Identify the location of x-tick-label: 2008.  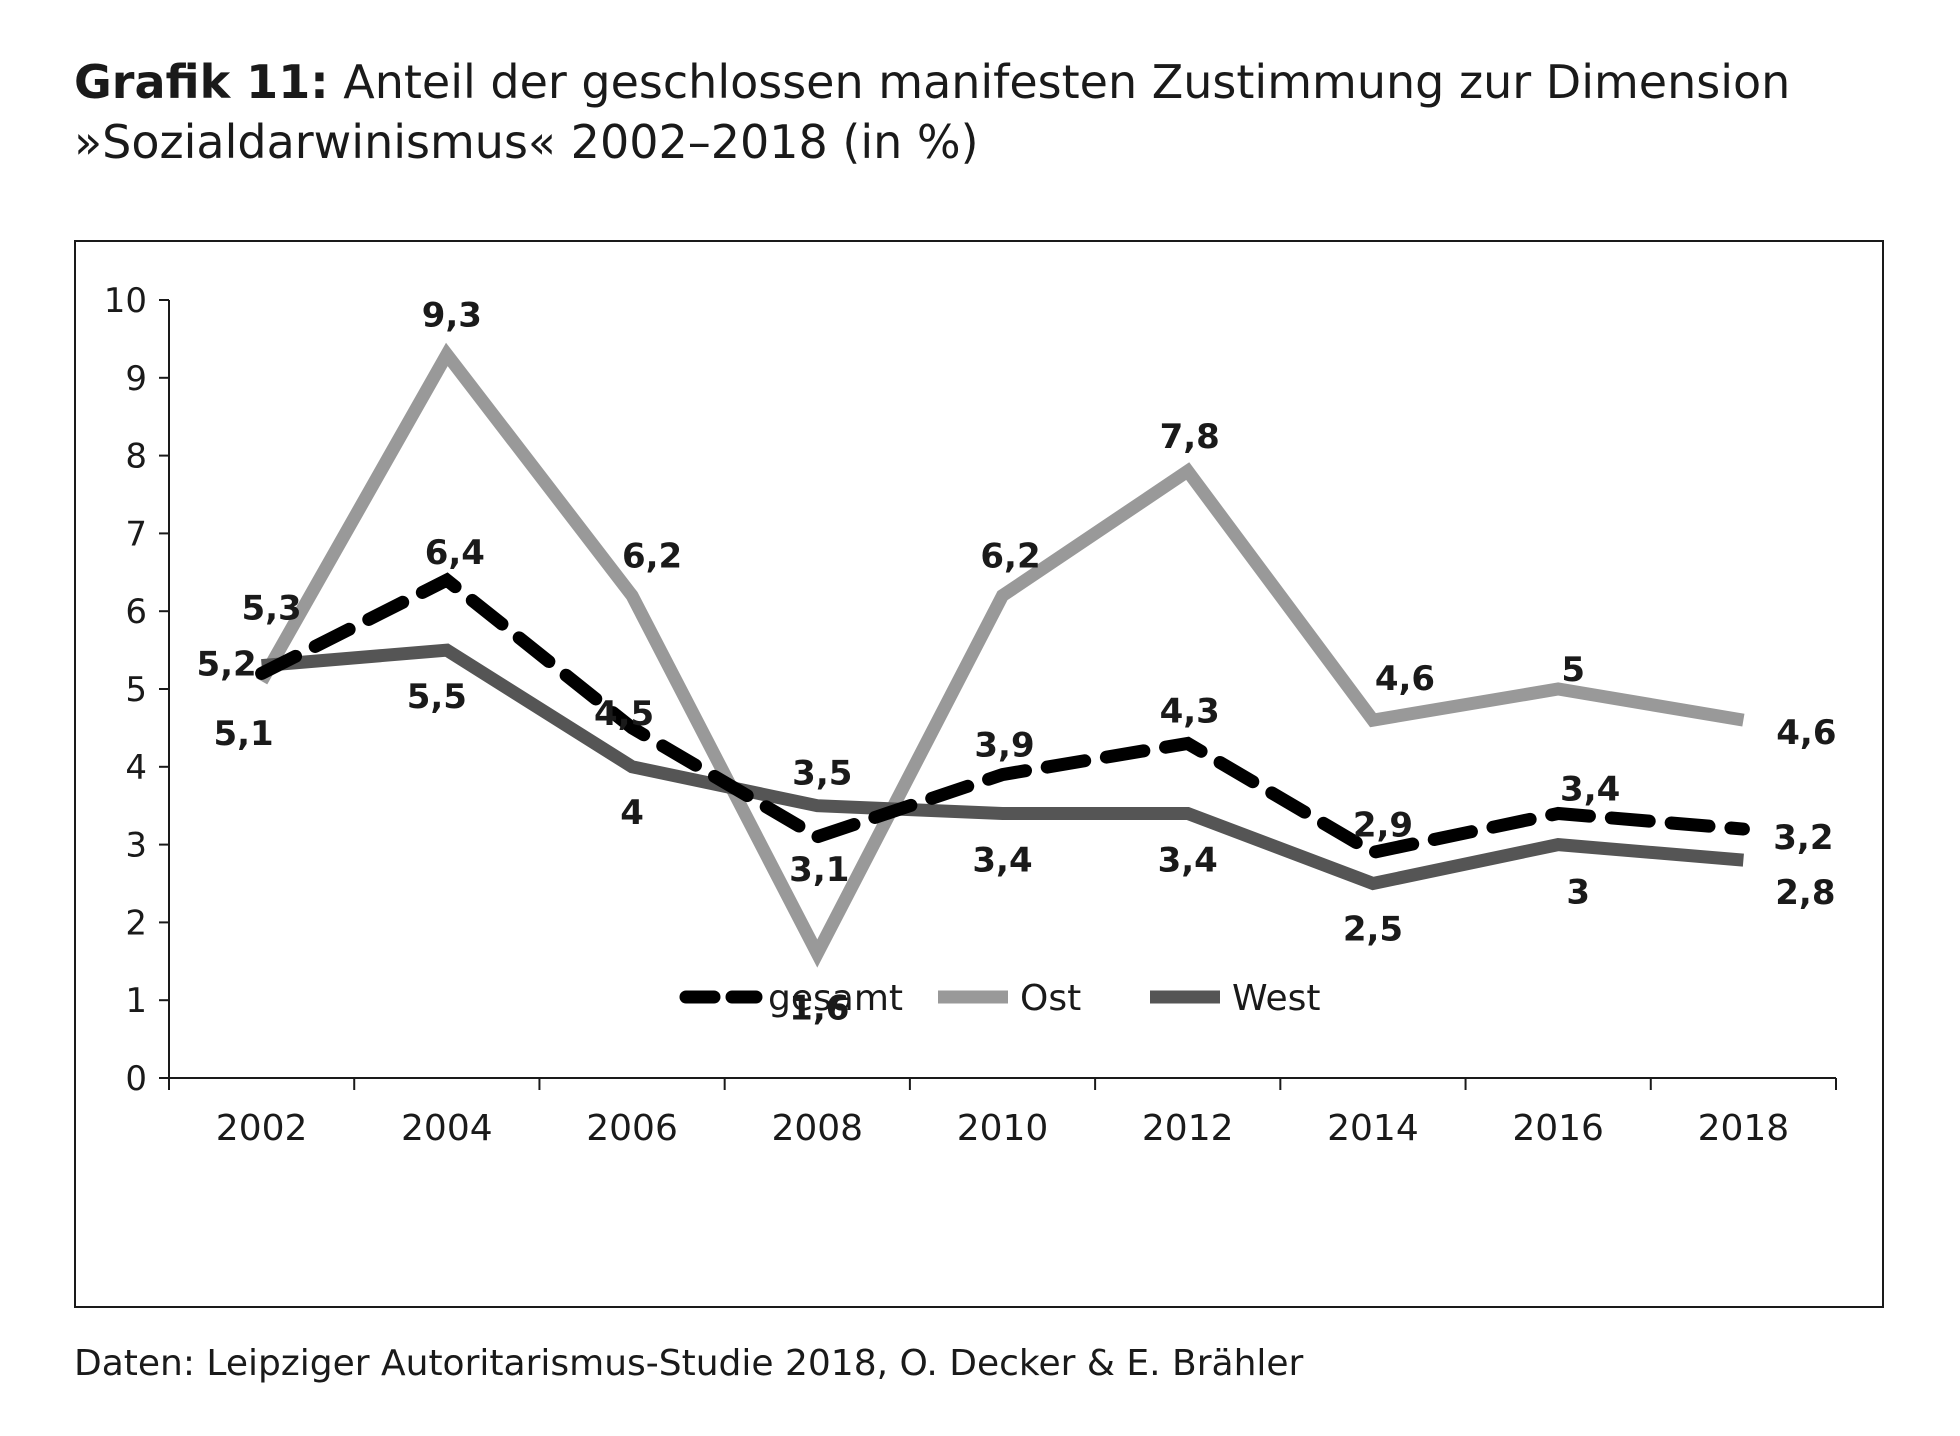
(817, 1128).